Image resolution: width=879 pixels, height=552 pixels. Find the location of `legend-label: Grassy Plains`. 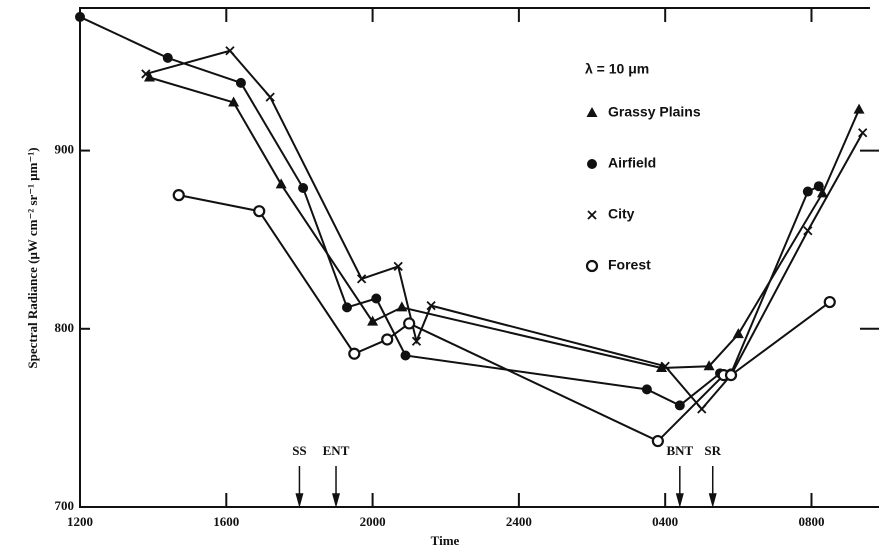

legend-label: Grassy Plains is located at coordinates (654, 112).